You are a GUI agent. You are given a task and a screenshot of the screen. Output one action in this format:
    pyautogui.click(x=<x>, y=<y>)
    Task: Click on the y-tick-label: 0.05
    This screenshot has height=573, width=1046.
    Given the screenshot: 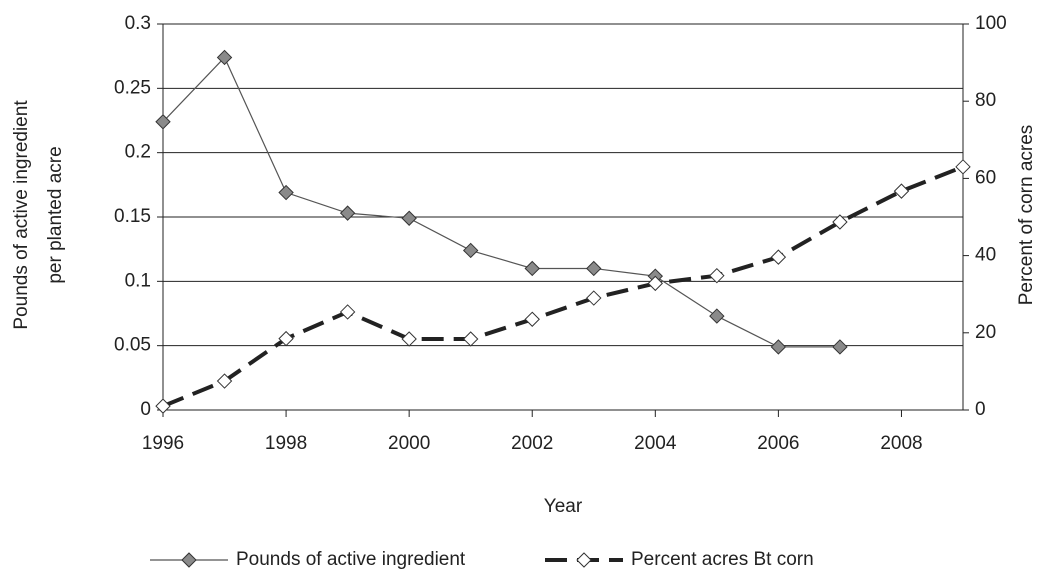 What is the action you would take?
    pyautogui.click(x=132, y=345)
    